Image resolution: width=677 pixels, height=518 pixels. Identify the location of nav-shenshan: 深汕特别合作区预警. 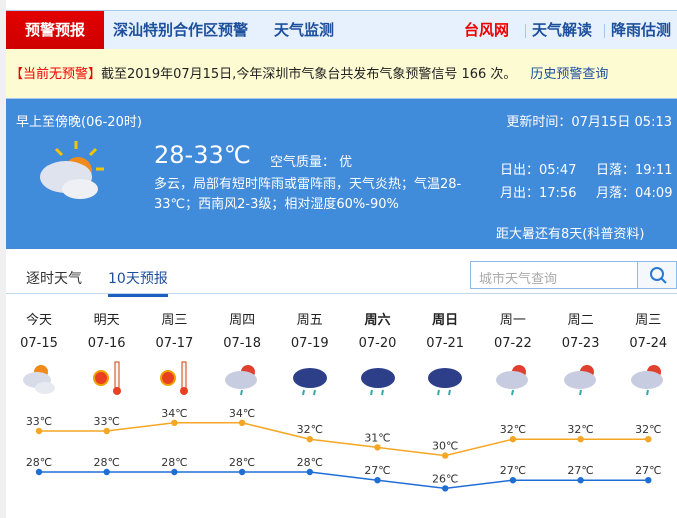
(181, 30).